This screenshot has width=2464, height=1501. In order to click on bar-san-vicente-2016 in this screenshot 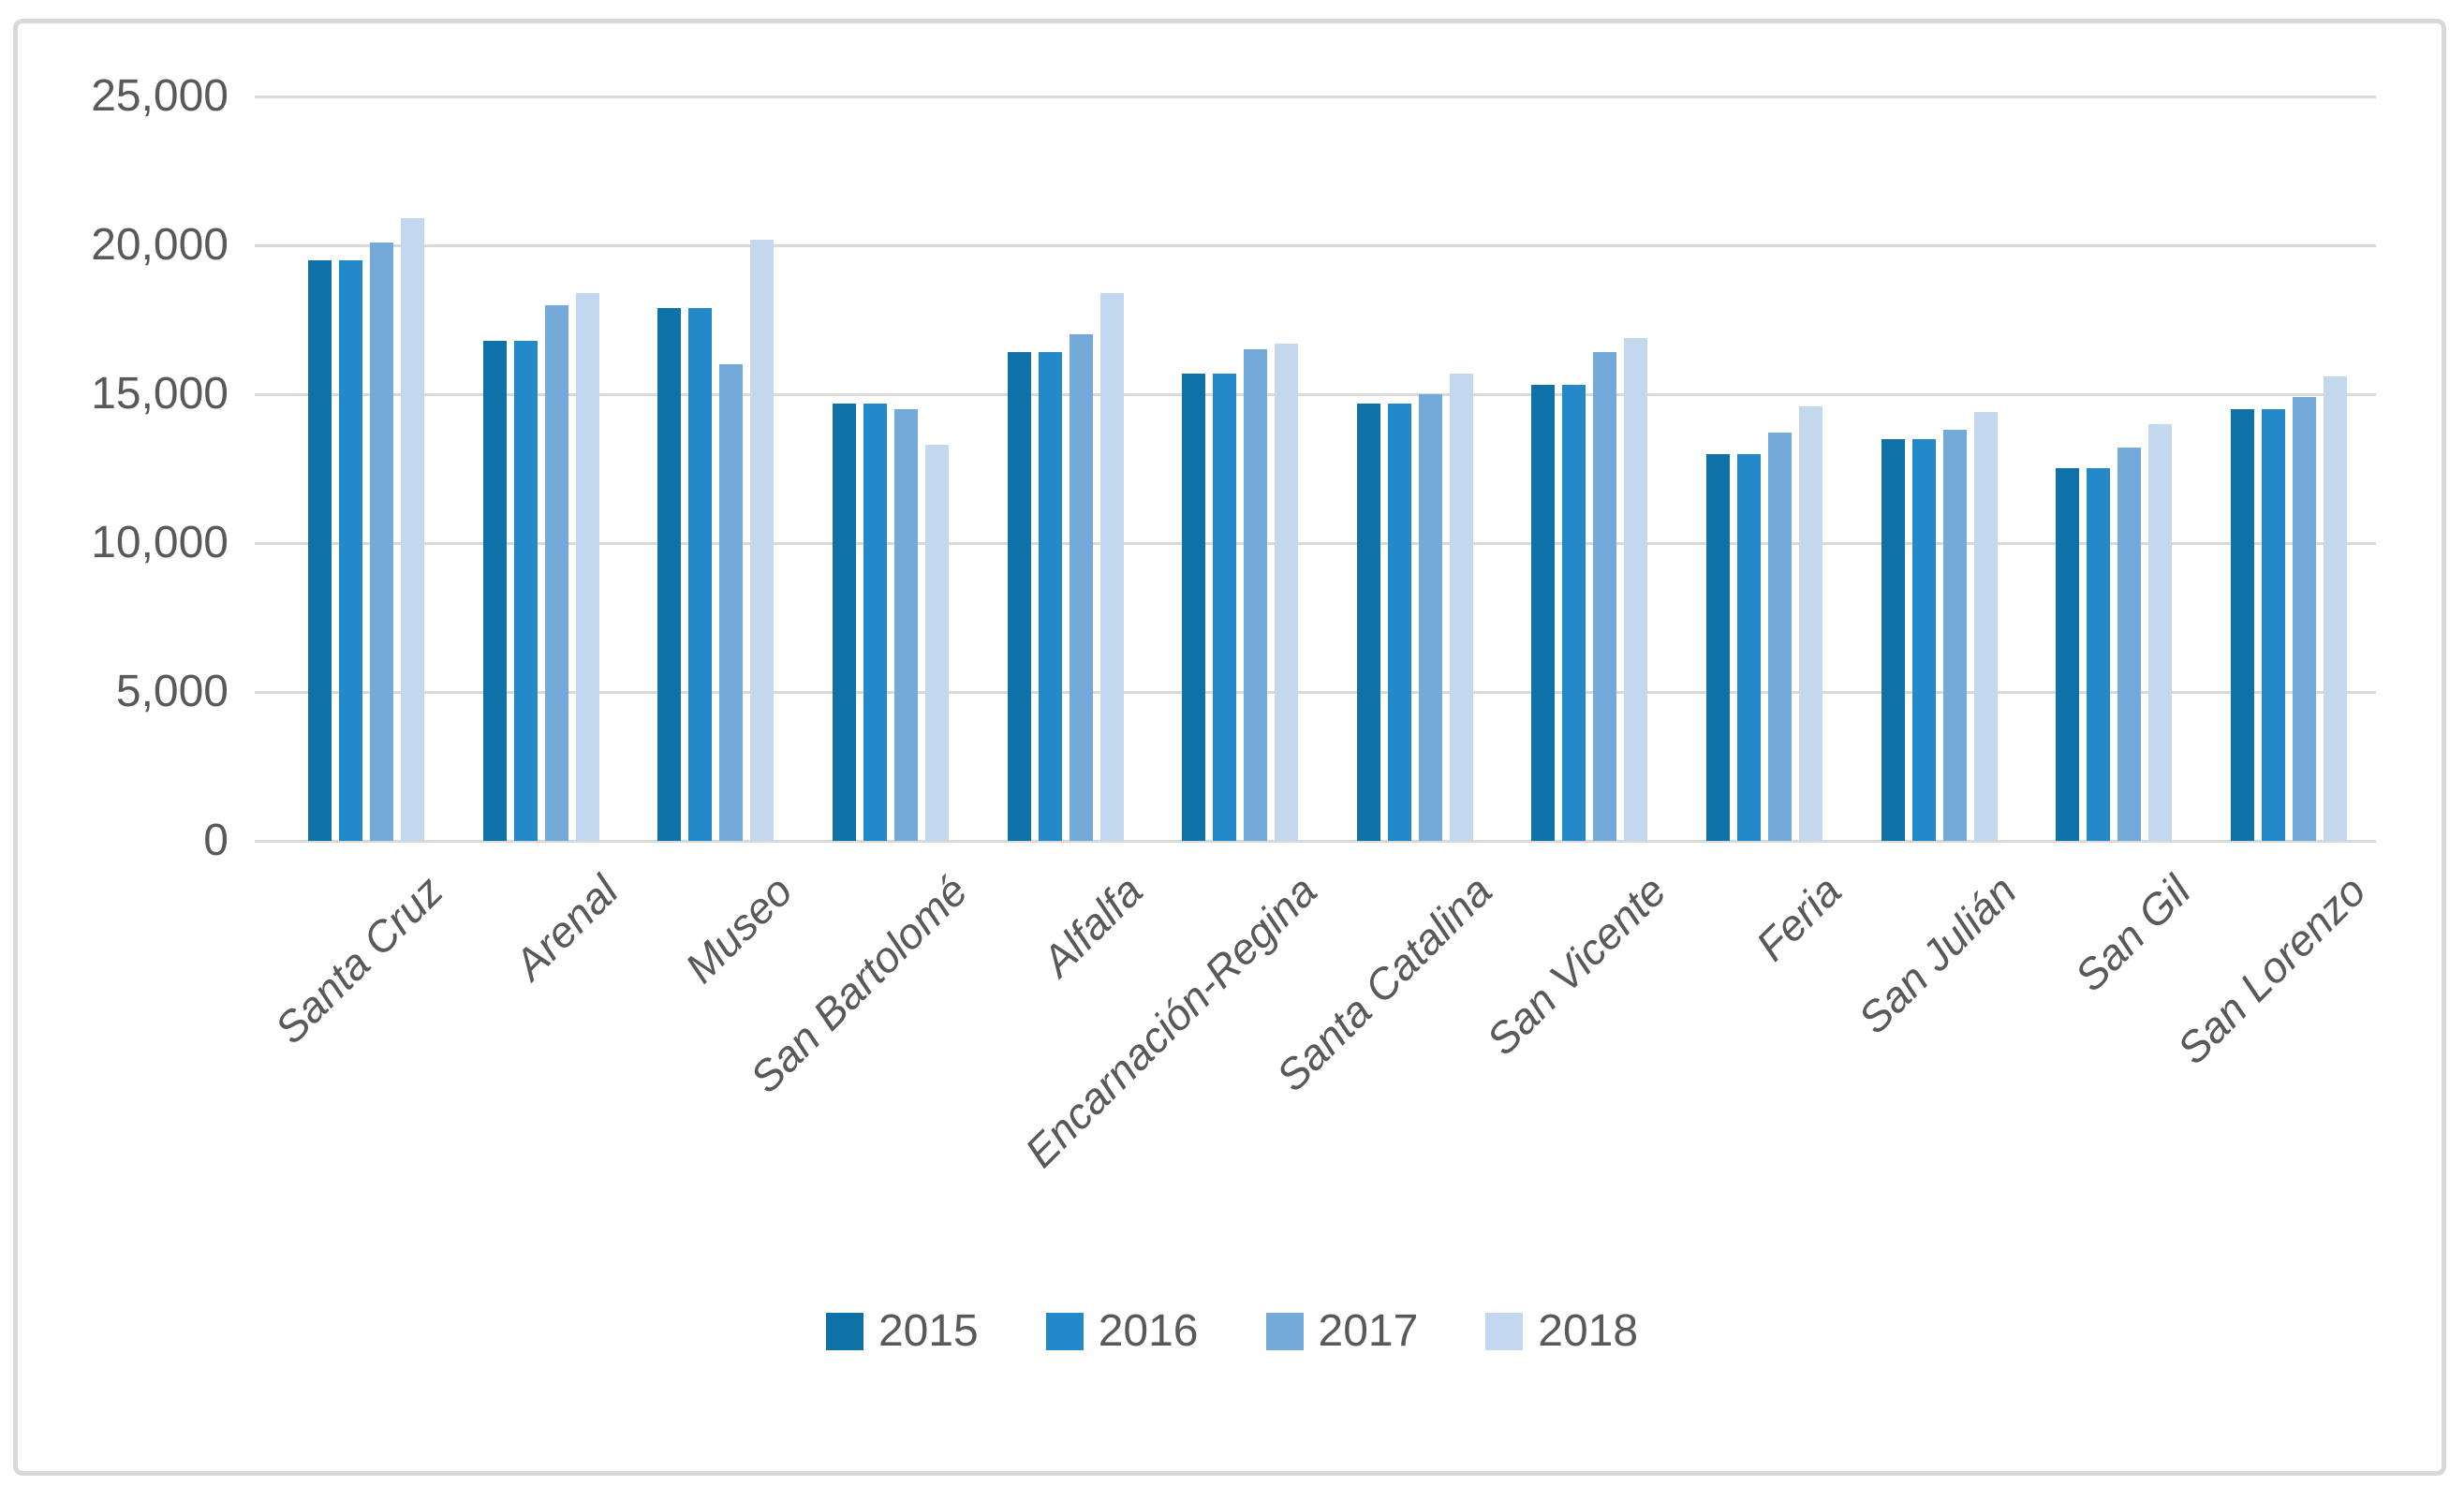, I will do `click(1574, 613)`.